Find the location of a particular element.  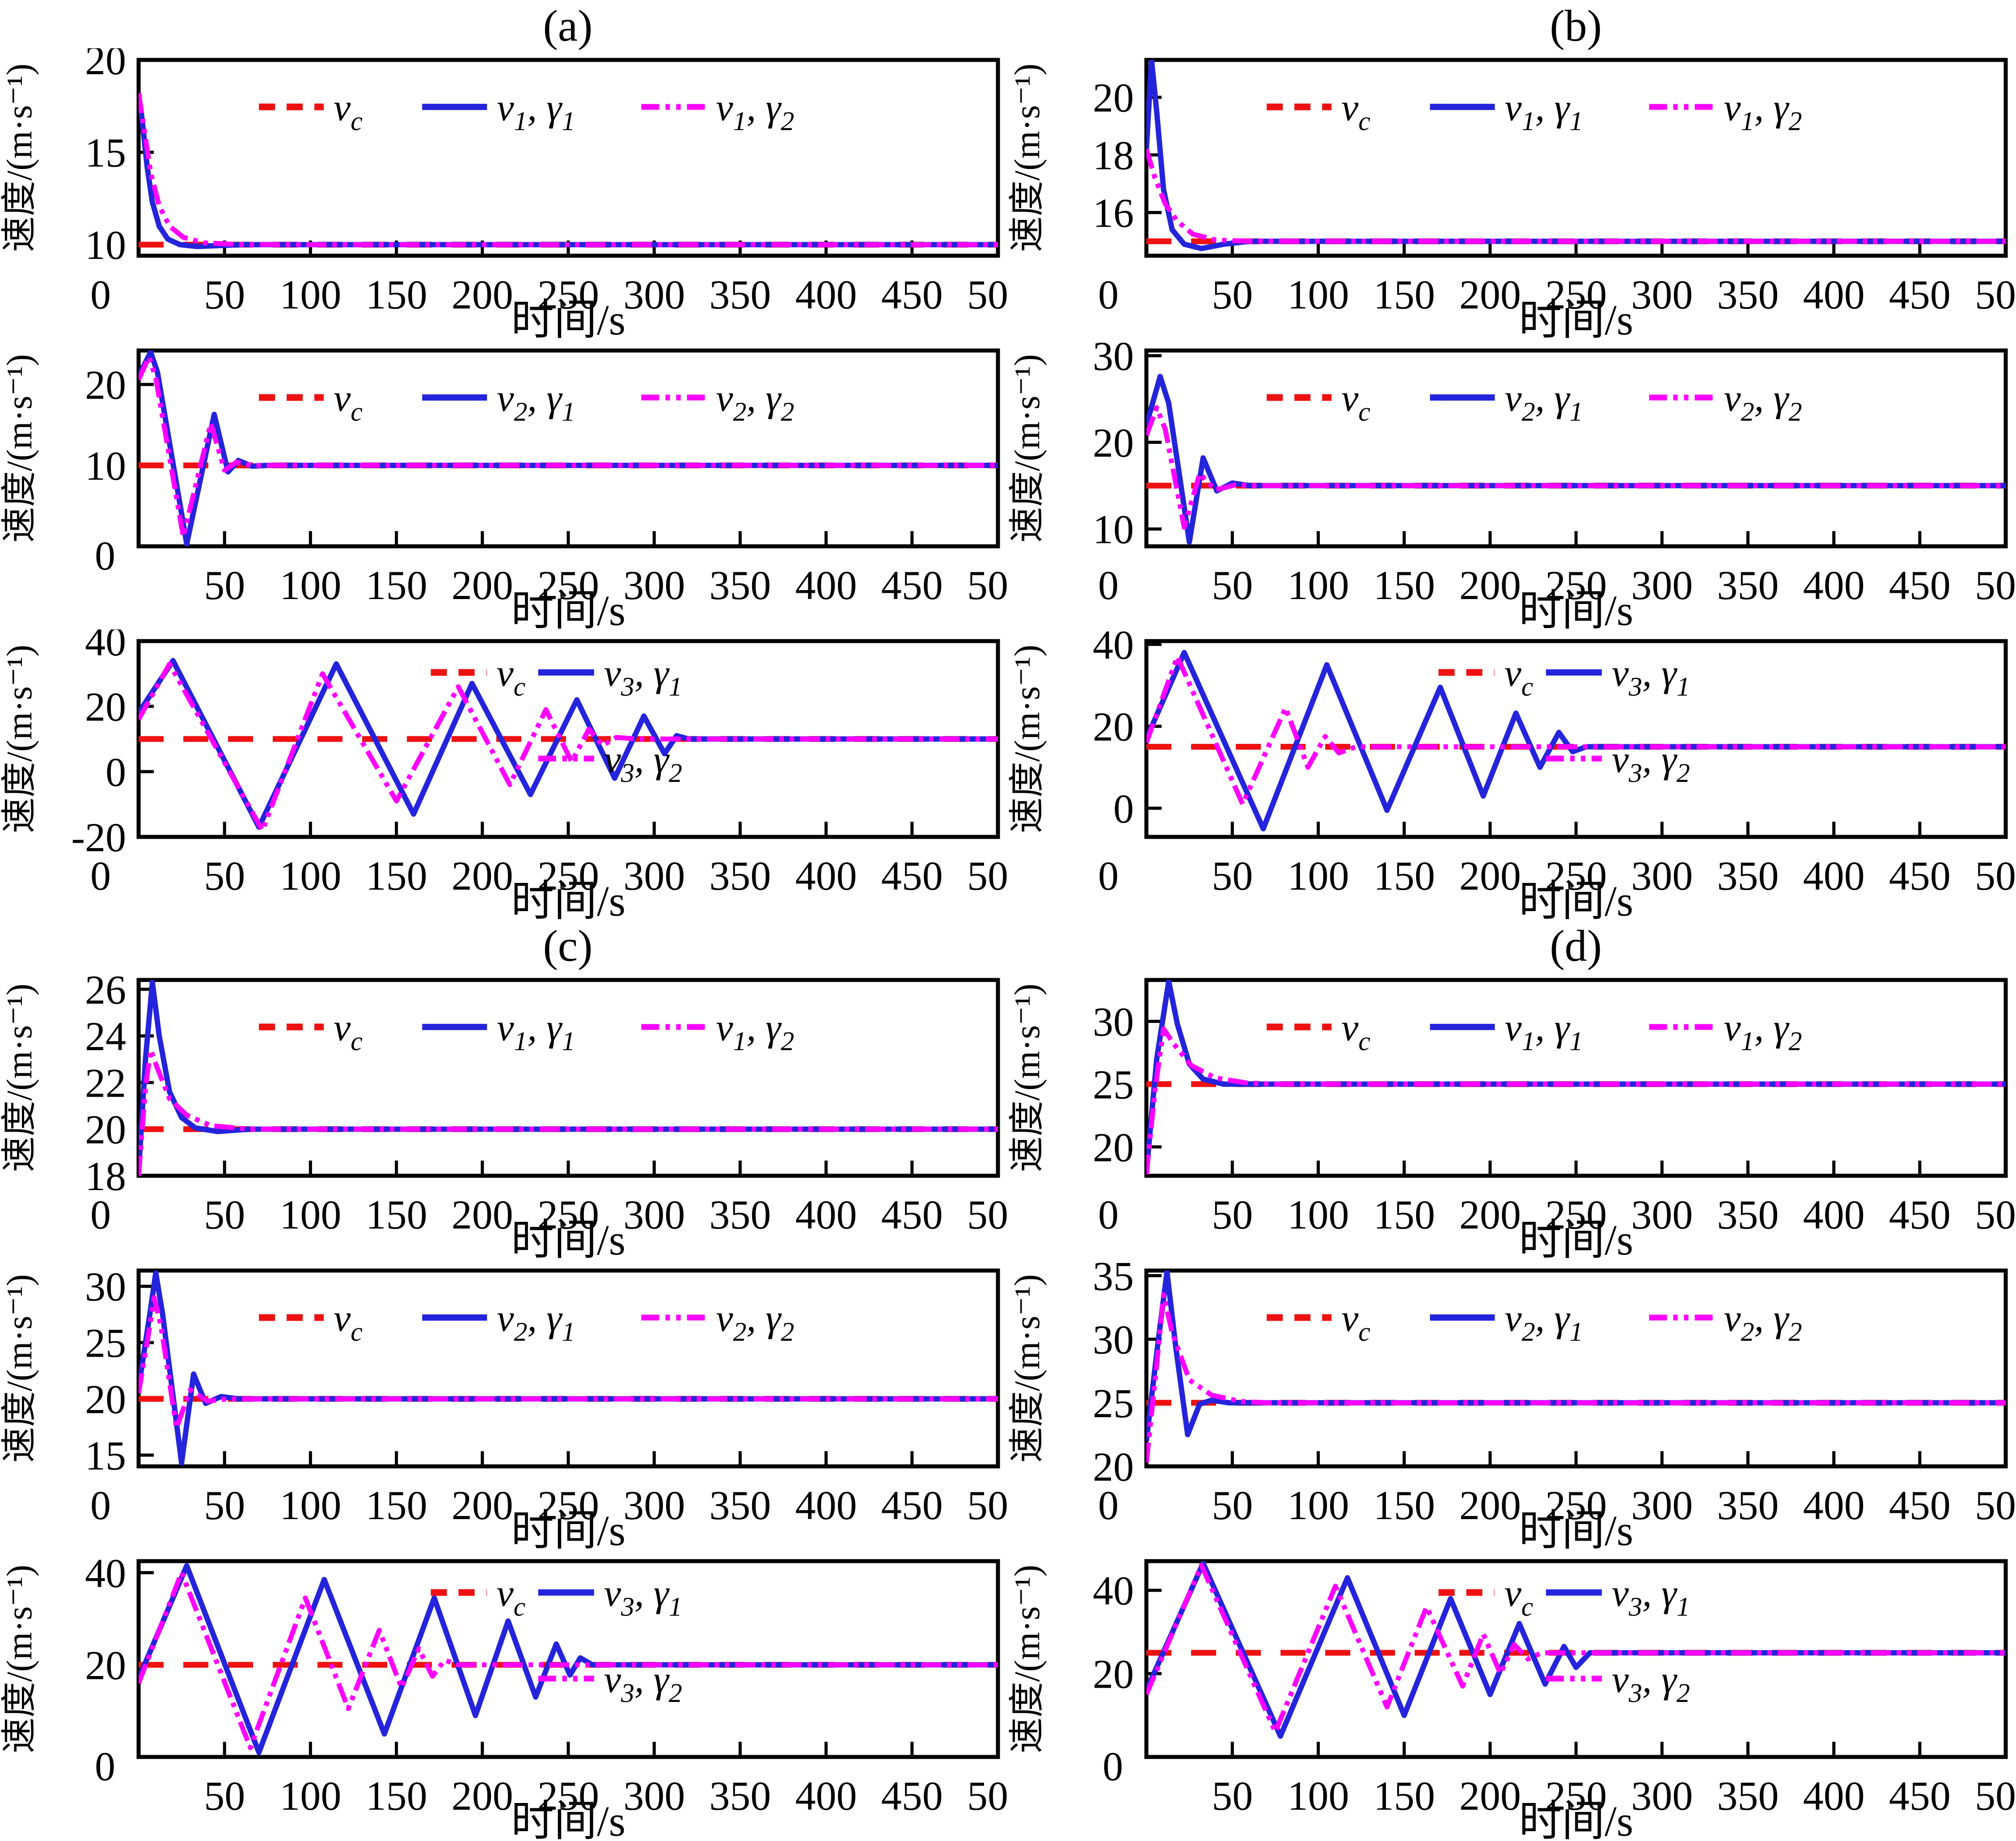

y-tick-labels: 15 20 25 30 is located at coordinates (105, 1371).